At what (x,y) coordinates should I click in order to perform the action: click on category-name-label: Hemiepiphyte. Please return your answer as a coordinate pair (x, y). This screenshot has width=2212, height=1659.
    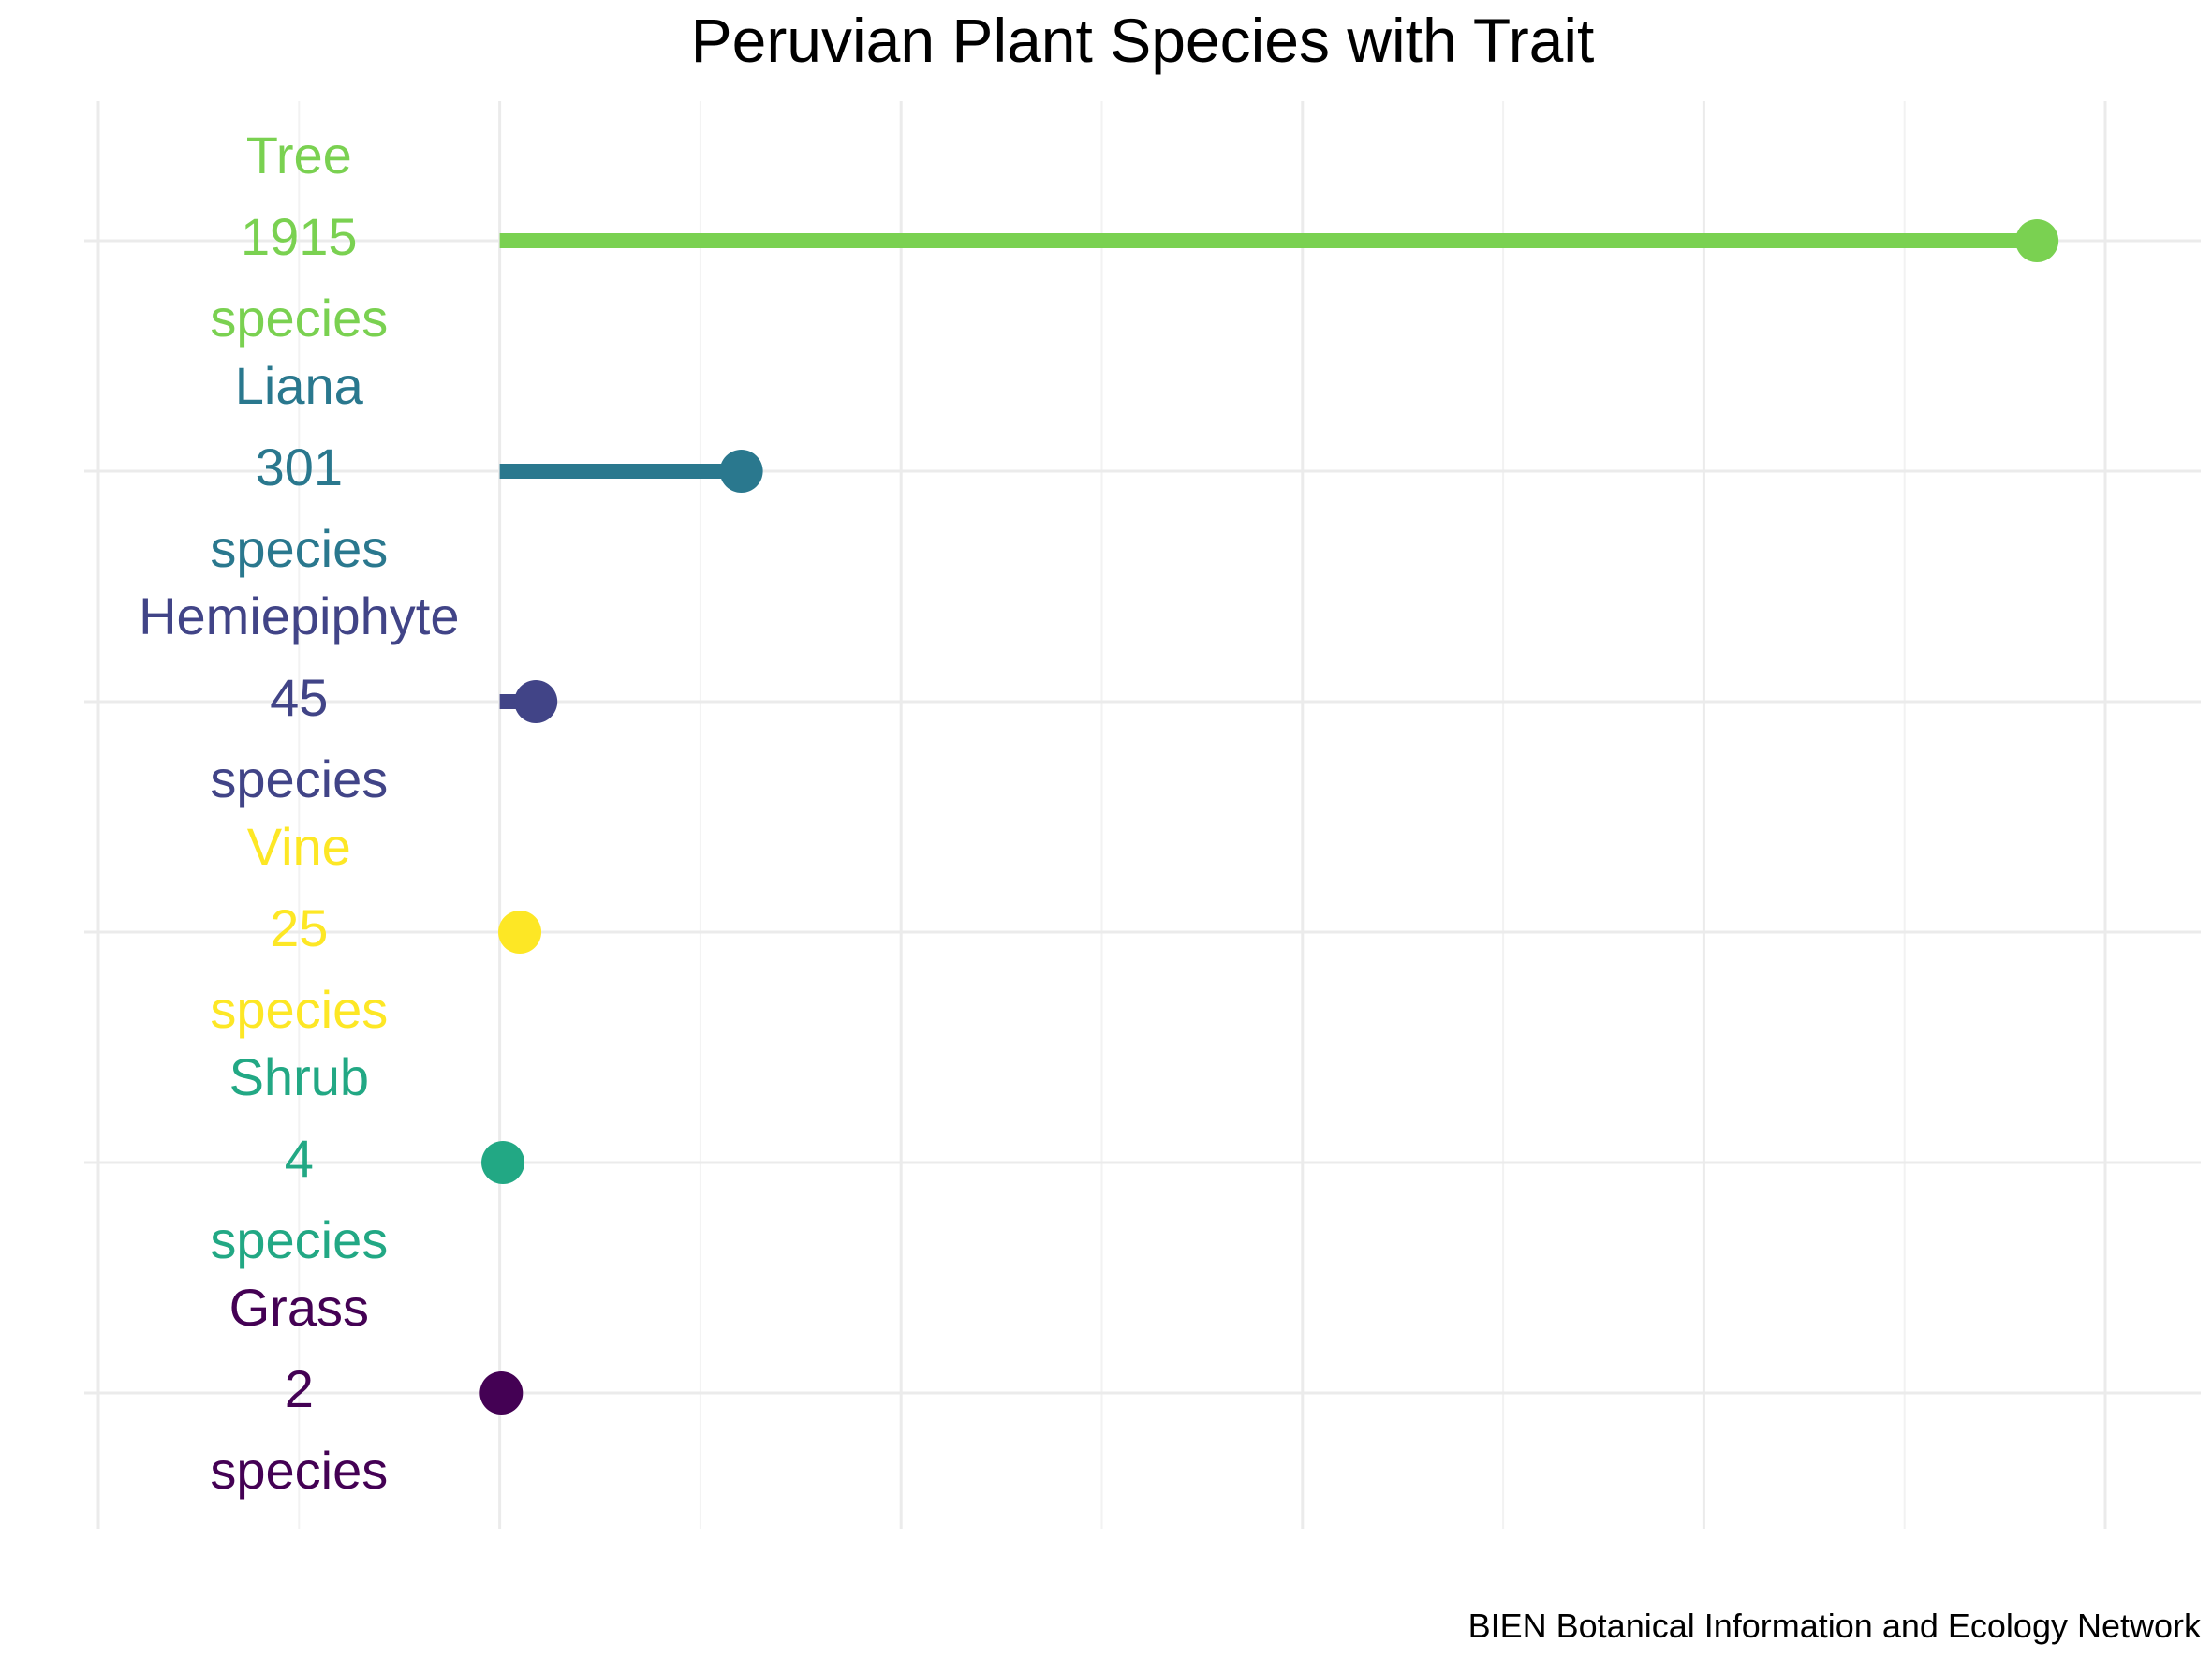
    Looking at the image, I should click on (299, 616).